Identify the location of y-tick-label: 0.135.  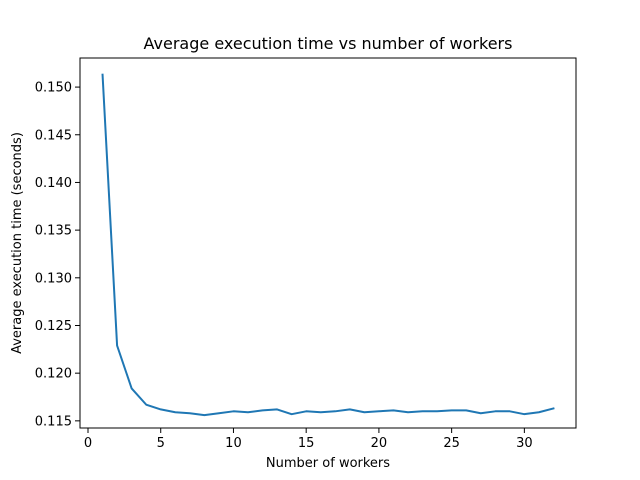
(53, 231).